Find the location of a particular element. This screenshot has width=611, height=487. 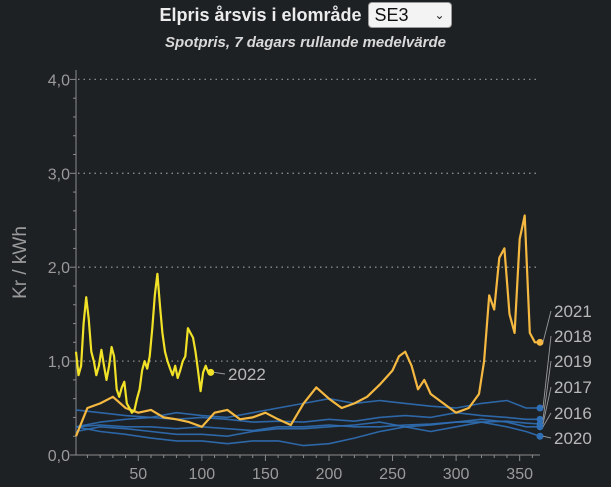

series-label-2022: 2022 is located at coordinates (247, 374).